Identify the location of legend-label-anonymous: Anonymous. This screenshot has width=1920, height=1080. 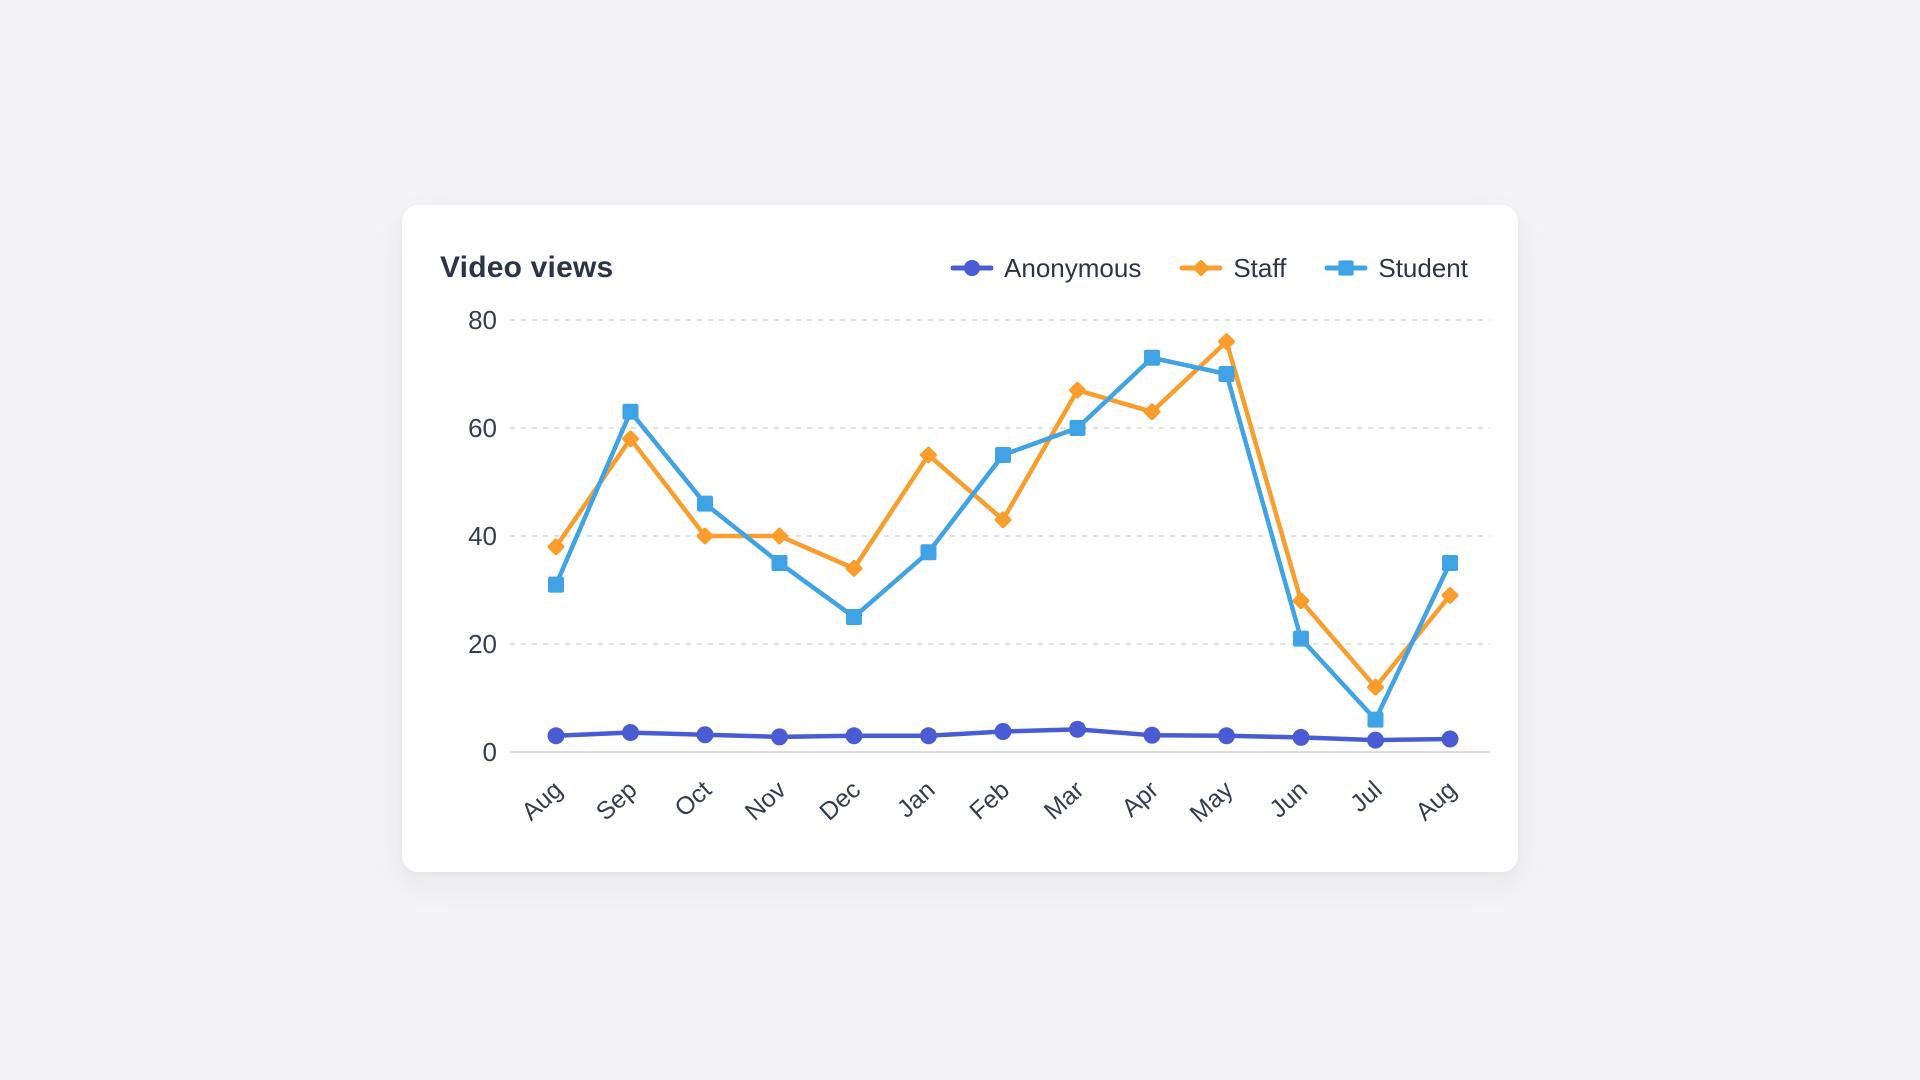
(1073, 267).